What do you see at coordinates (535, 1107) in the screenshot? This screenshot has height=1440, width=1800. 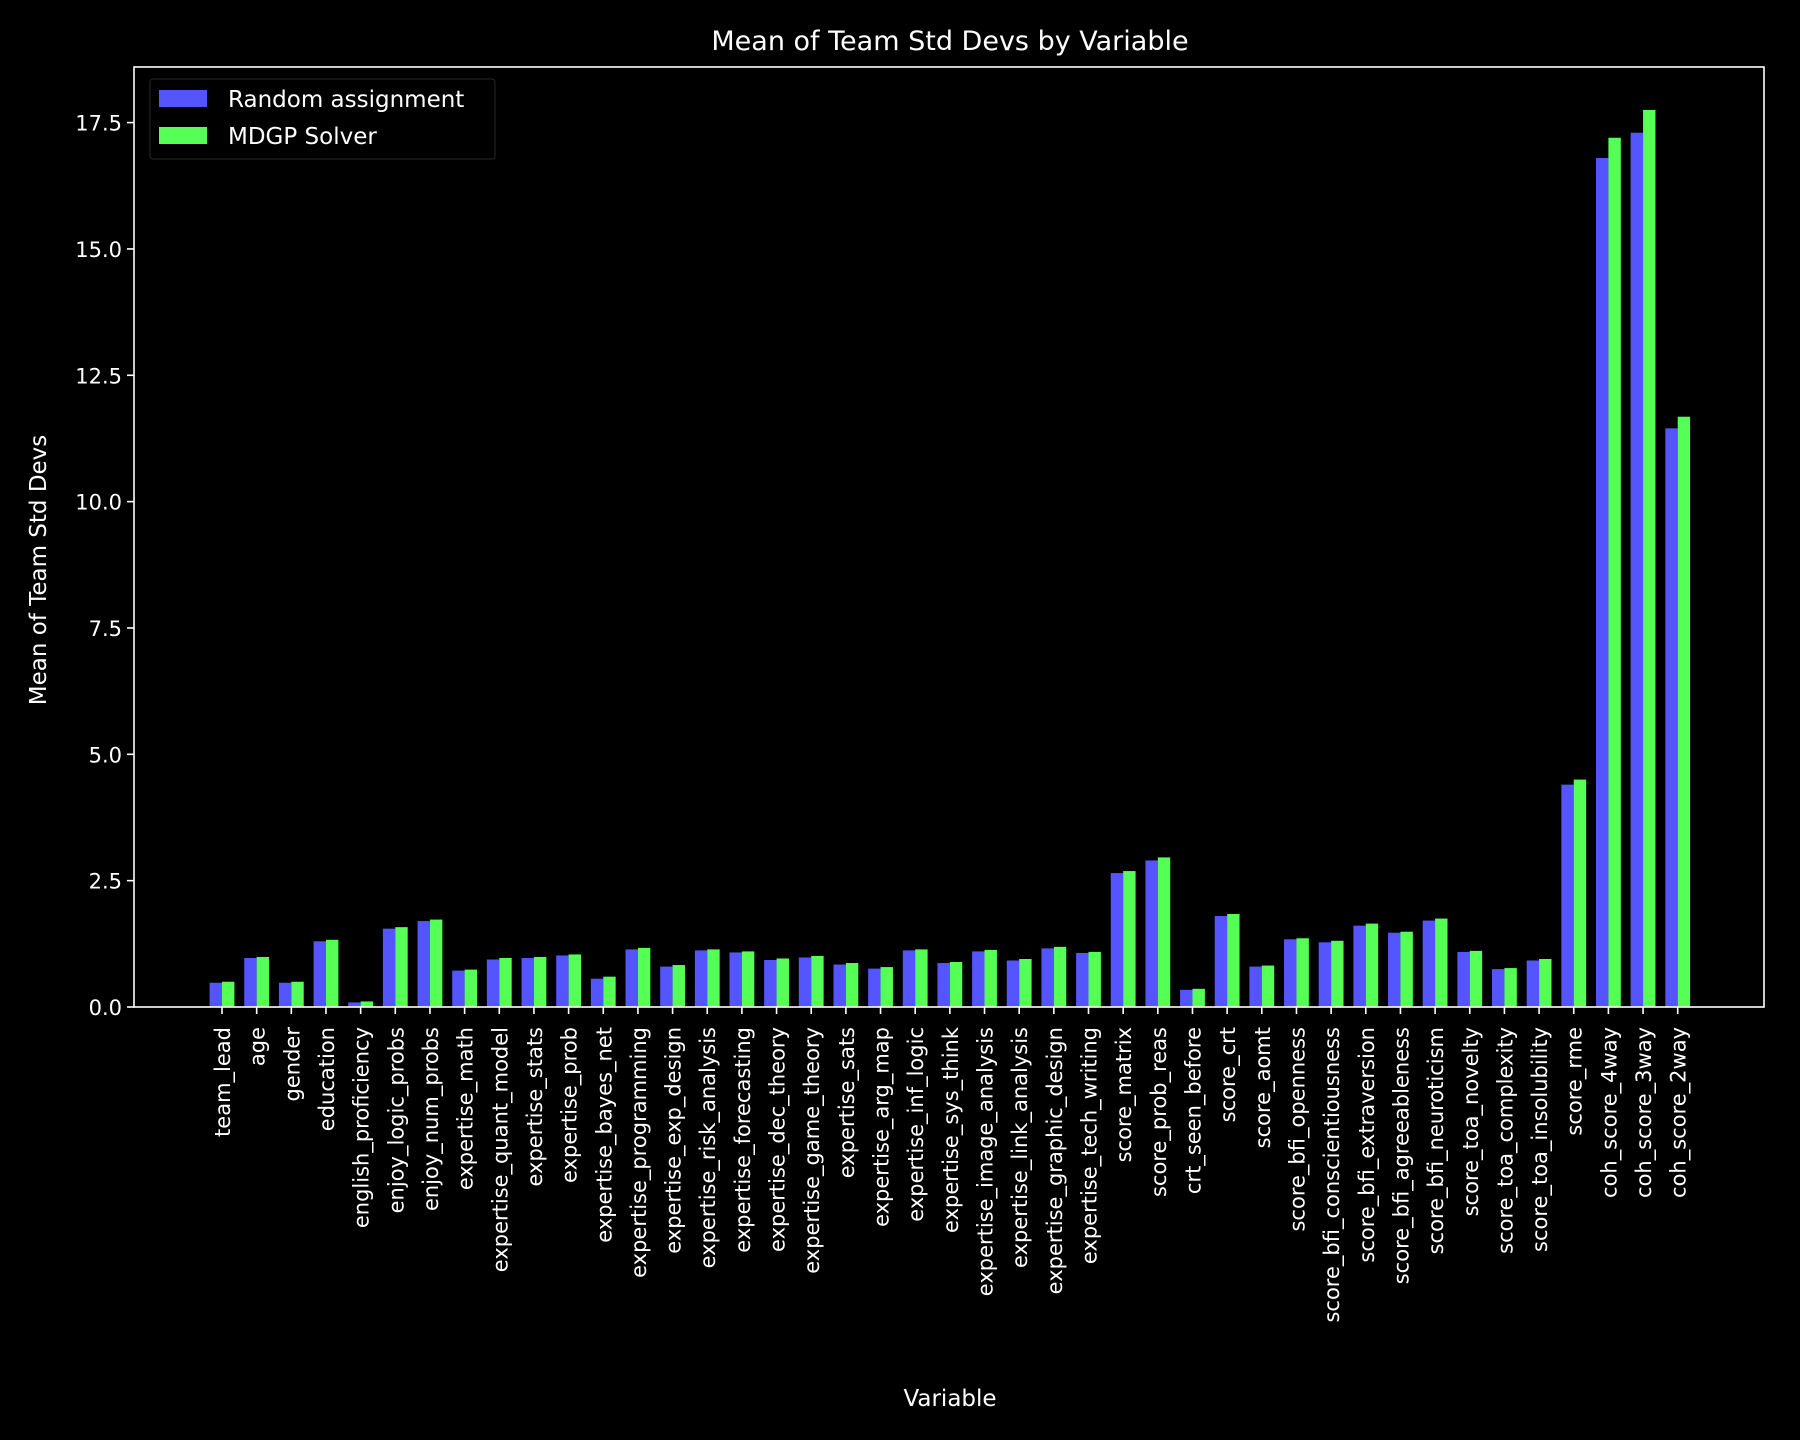 I see `x-tick-label: expertise_stats` at bounding box center [535, 1107].